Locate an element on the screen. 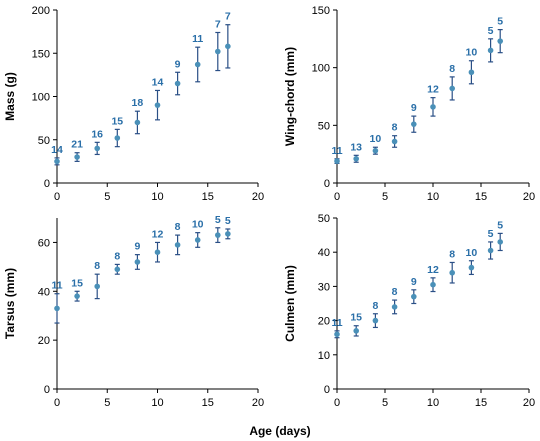  wing-chord-sample-size-label: 13 is located at coordinates (356, 147).